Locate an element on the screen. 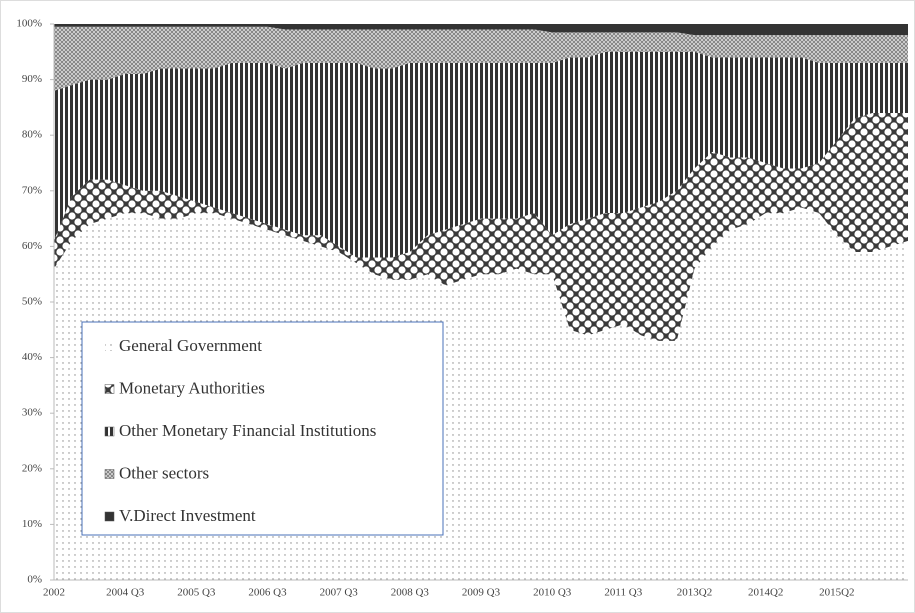  y-tick-label: 100% is located at coordinates (29, 24).